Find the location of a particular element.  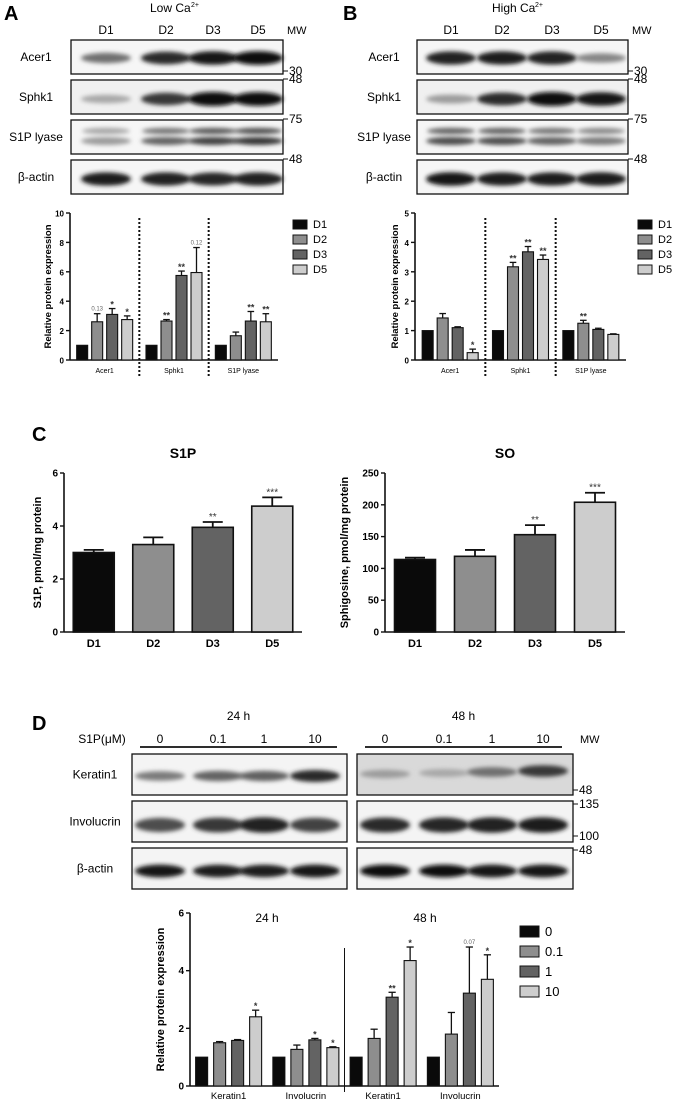

blot-protein-label: Acer1 is located at coordinates (36, 57).